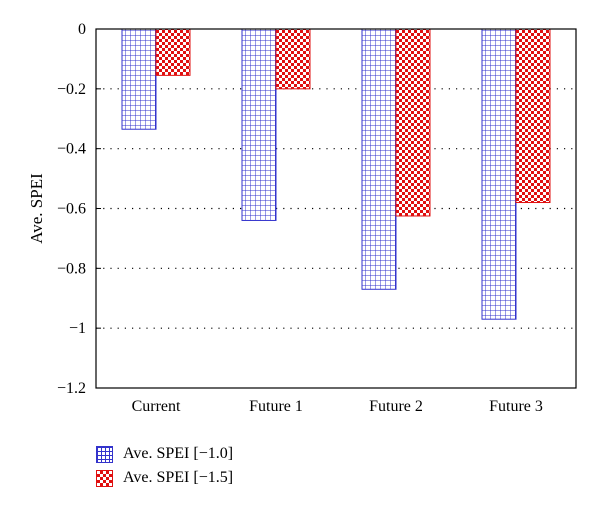 Image resolution: width=600 pixels, height=509 pixels. I want to click on x-axis-labels: Current Future 1 Future 2 Future 3, so click(337, 406).